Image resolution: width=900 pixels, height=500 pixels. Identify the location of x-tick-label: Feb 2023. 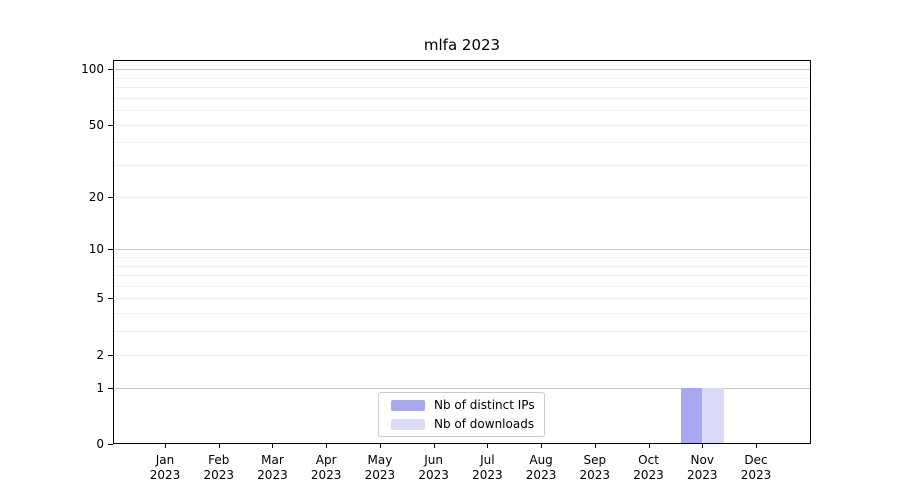
(218, 467).